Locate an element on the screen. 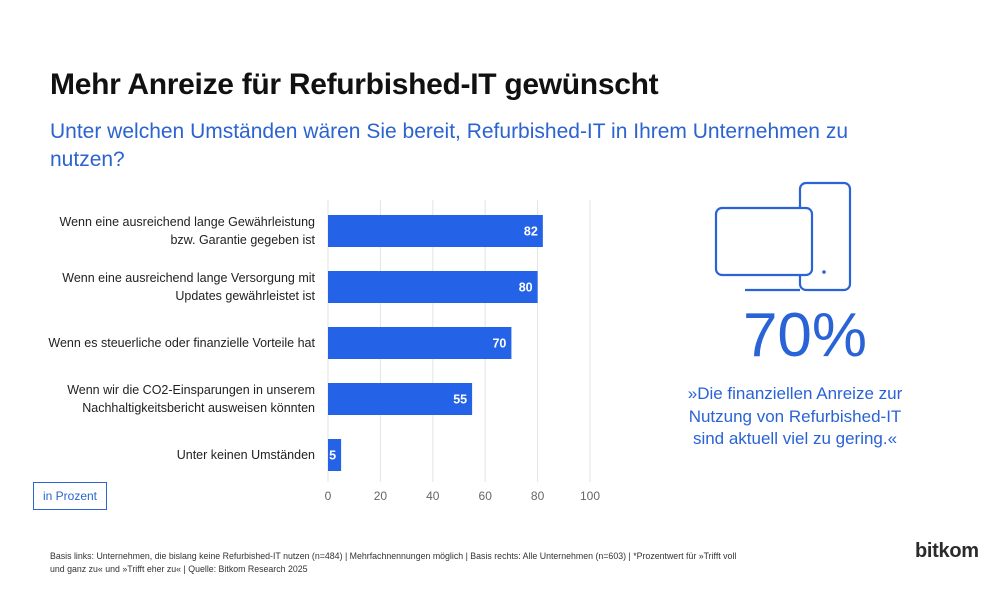 This screenshot has width=1000, height=600. value-label: 55 is located at coordinates (460, 399).